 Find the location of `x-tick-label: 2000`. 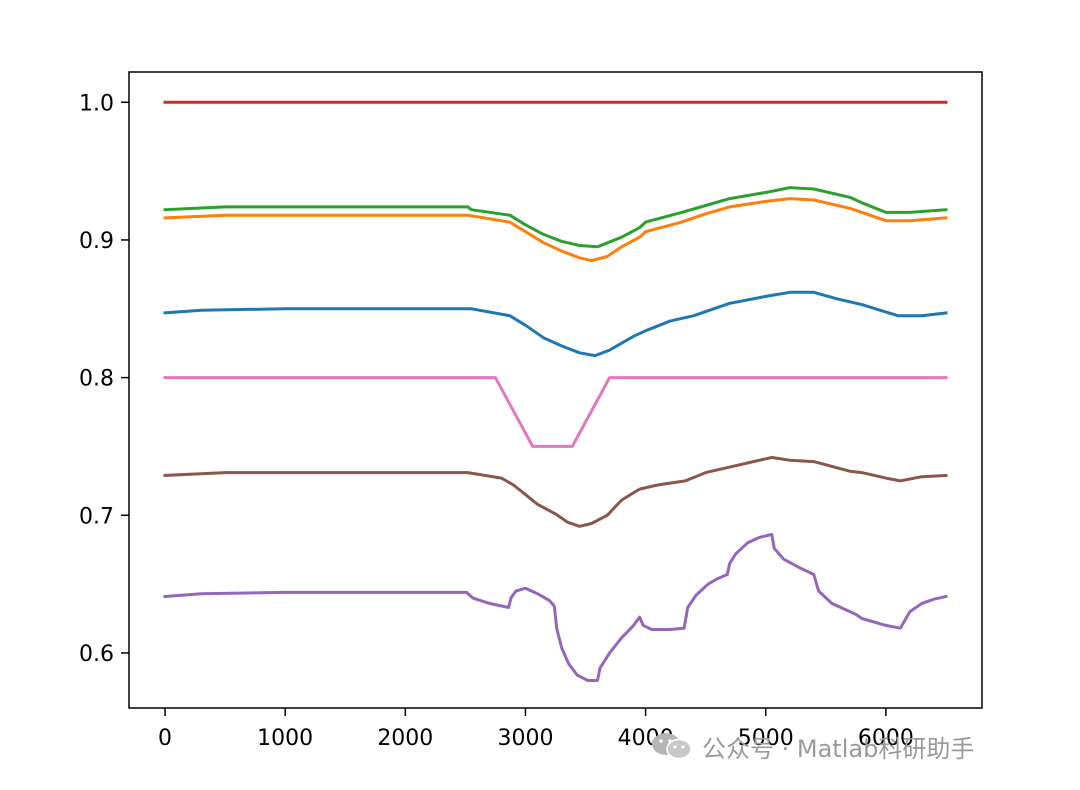

x-tick-label: 2000 is located at coordinates (405, 738).